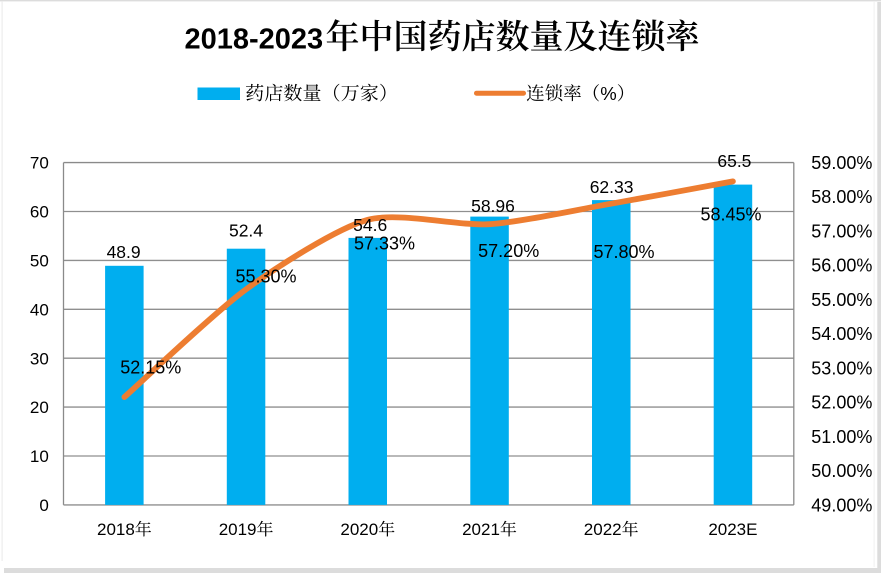 The height and width of the screenshot is (573, 881). I want to click on svg-text: 2018, so click(116, 529).